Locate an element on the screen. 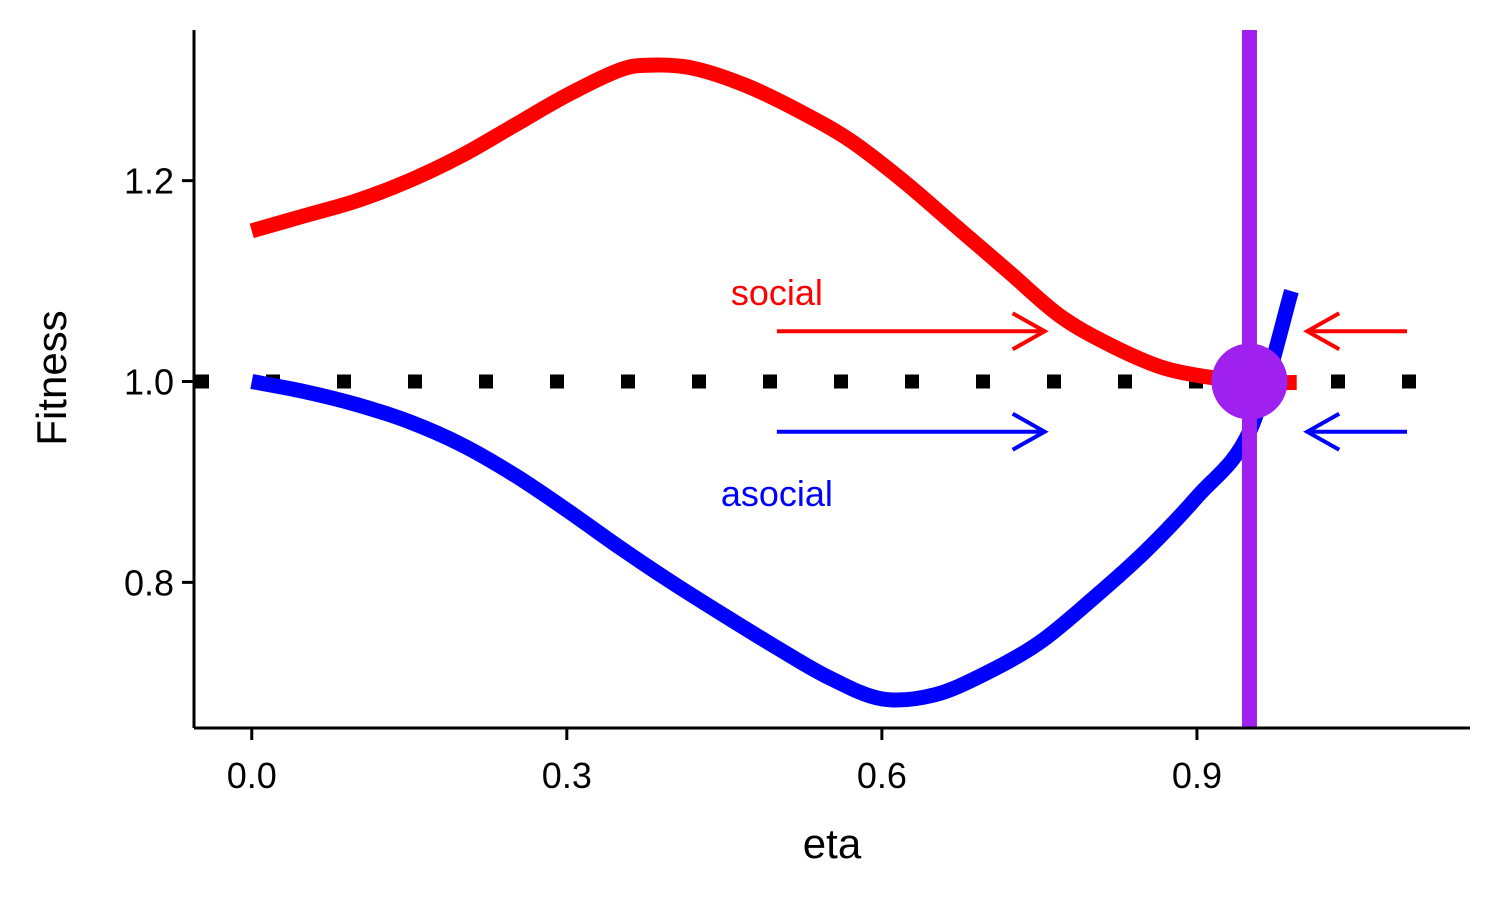  x-tick-label: 0.6 is located at coordinates (882, 775).